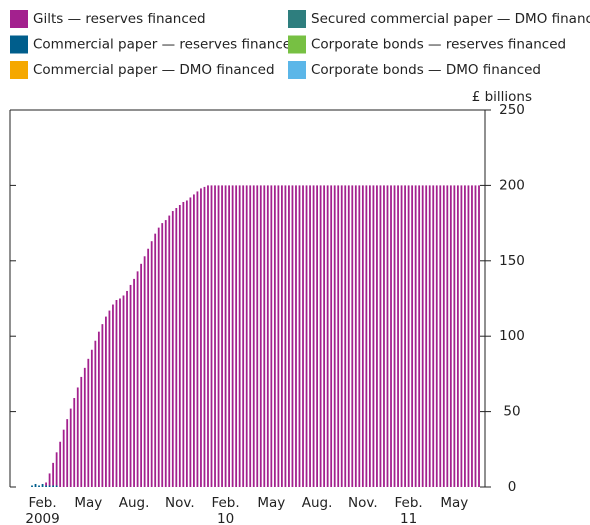 This screenshot has height=525, width=590. I want to click on y-tick-label: 0, so click(512, 487).